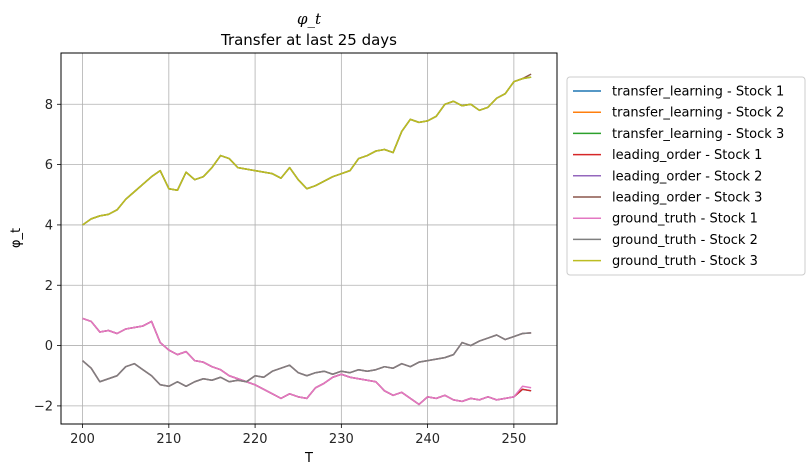 The width and height of the screenshot is (811, 476). I want to click on y-tick-label: 2, so click(49, 286).